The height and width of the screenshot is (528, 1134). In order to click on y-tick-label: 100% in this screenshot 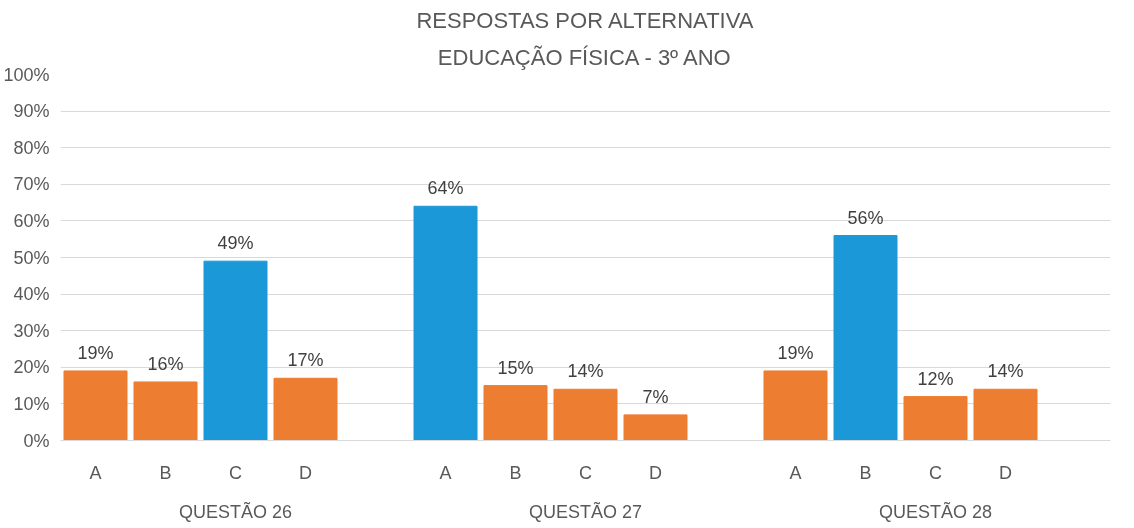, I will do `click(26, 74)`.